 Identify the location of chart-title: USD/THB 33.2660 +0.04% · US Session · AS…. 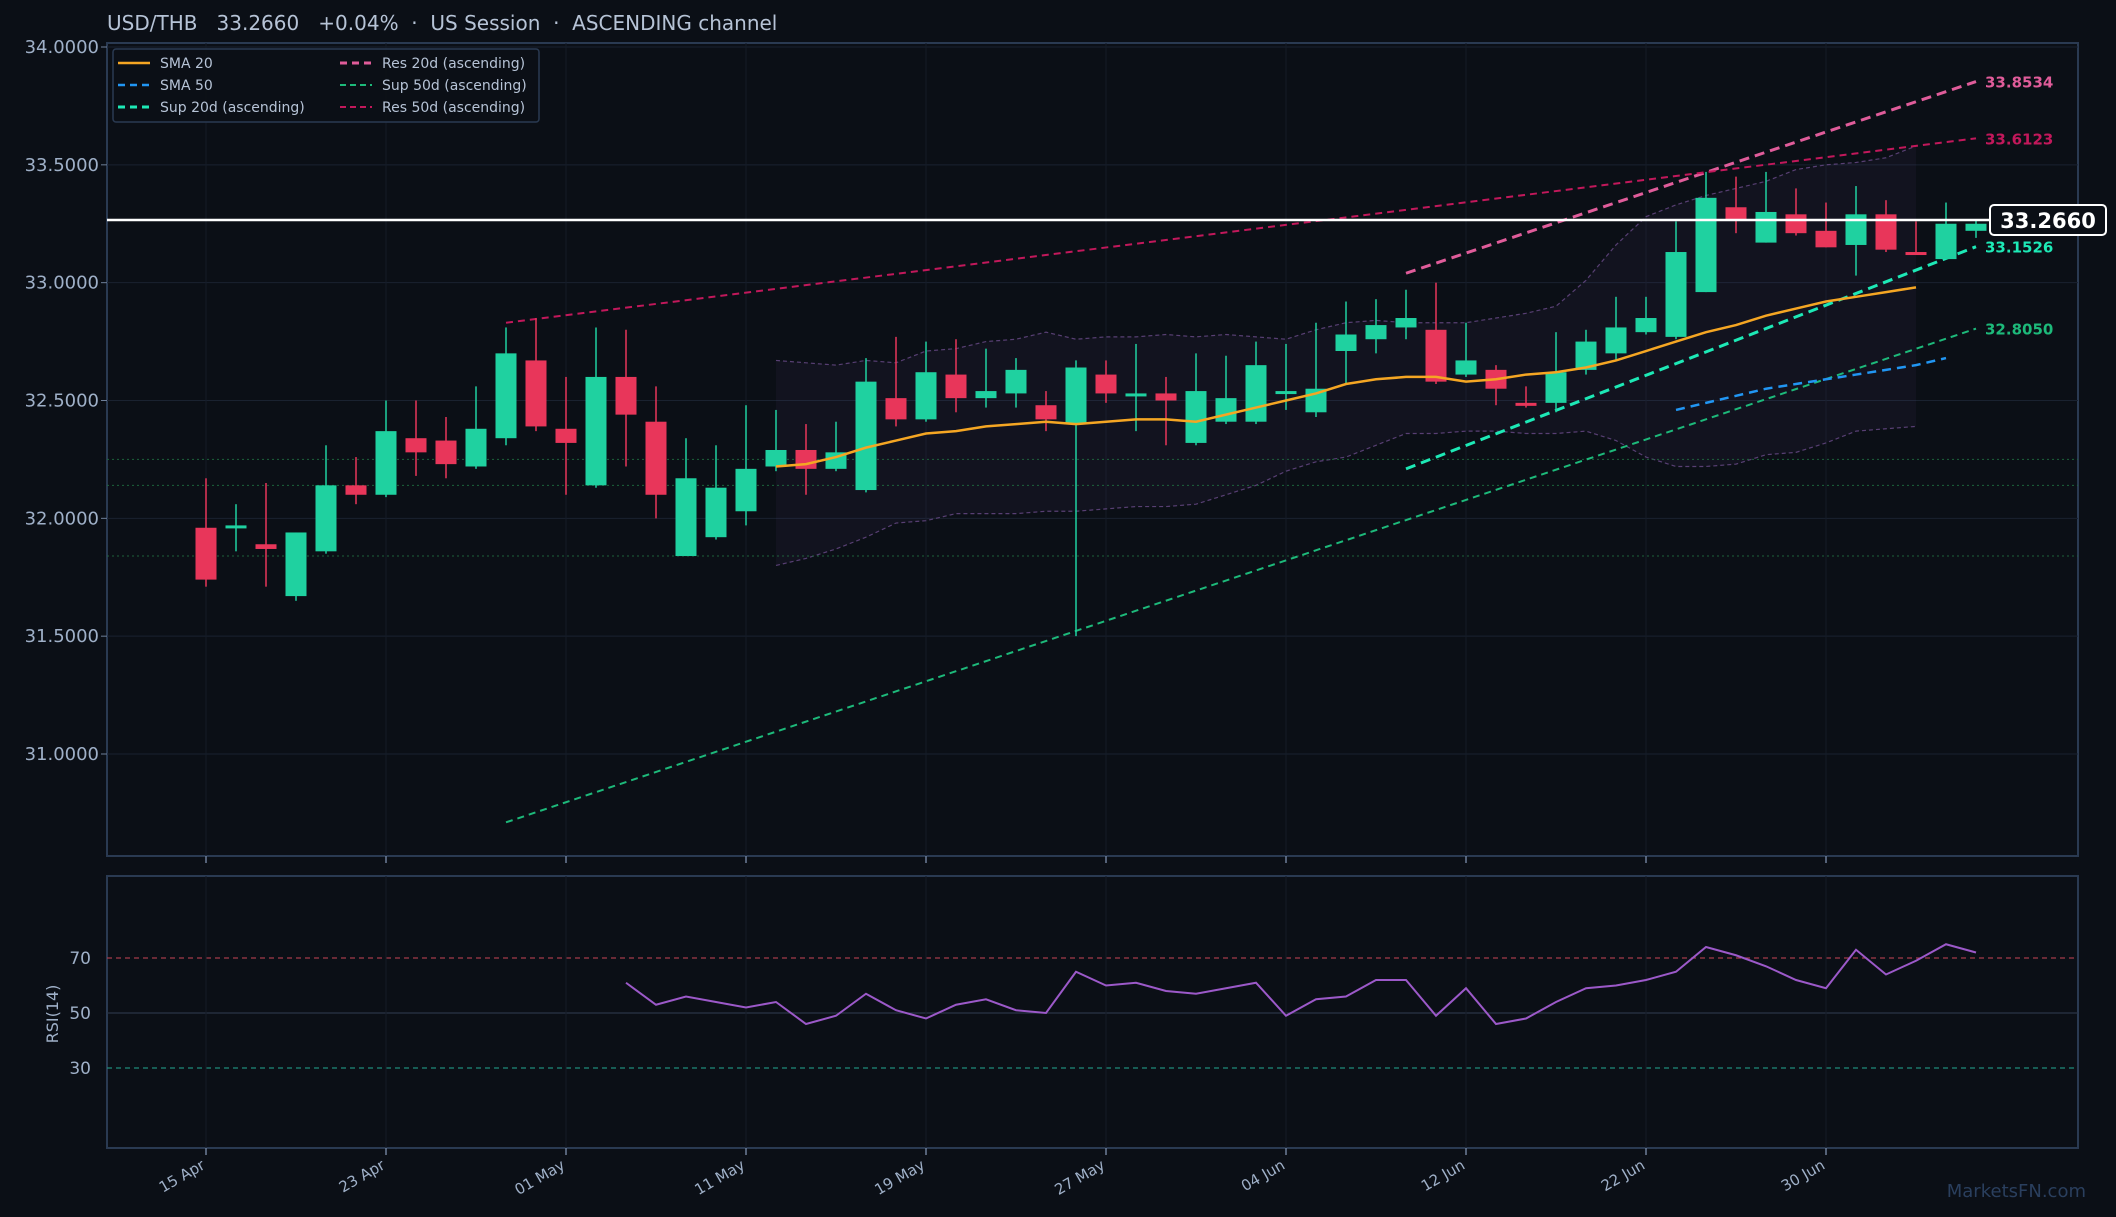
(442, 23).